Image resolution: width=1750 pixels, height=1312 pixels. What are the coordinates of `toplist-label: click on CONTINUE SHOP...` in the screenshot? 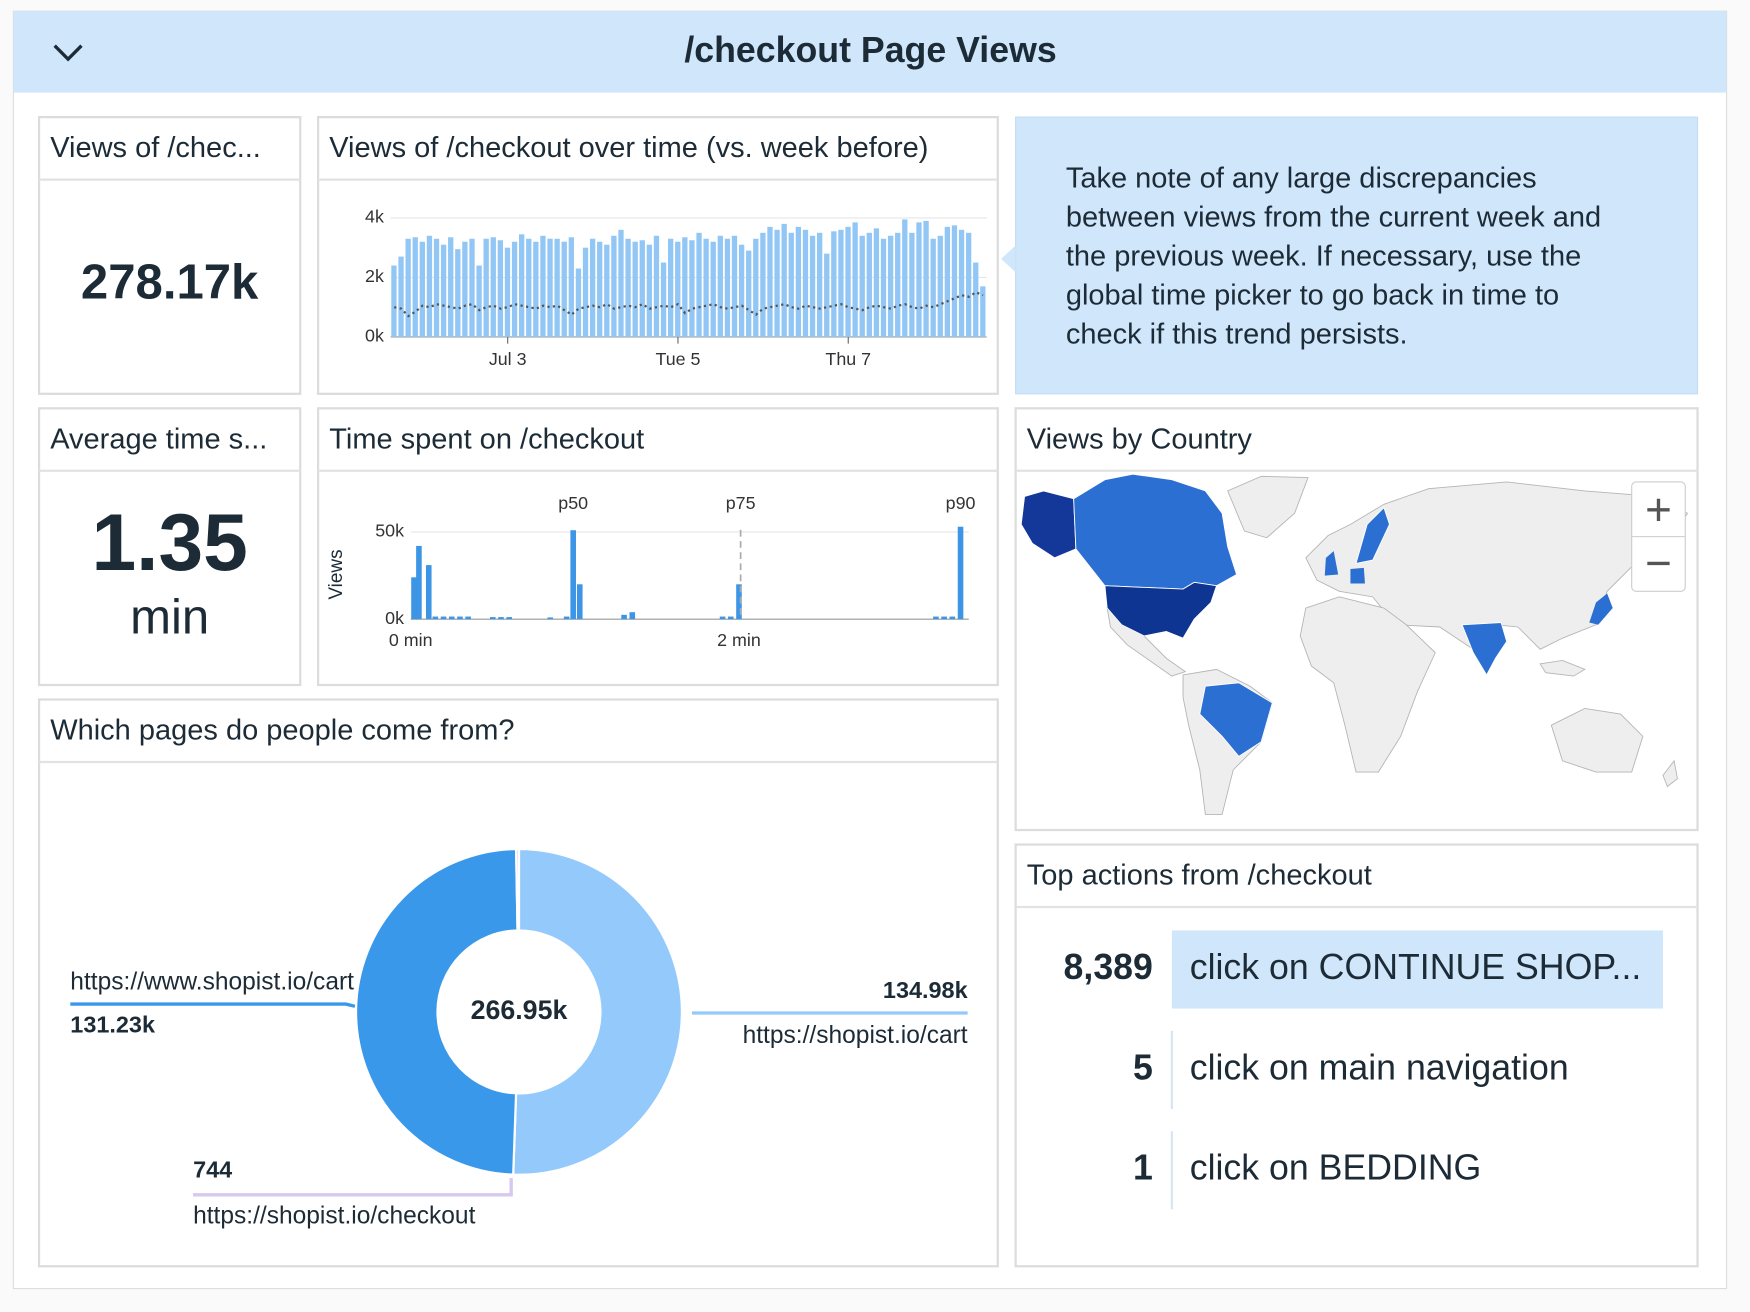 It's located at (1416, 967).